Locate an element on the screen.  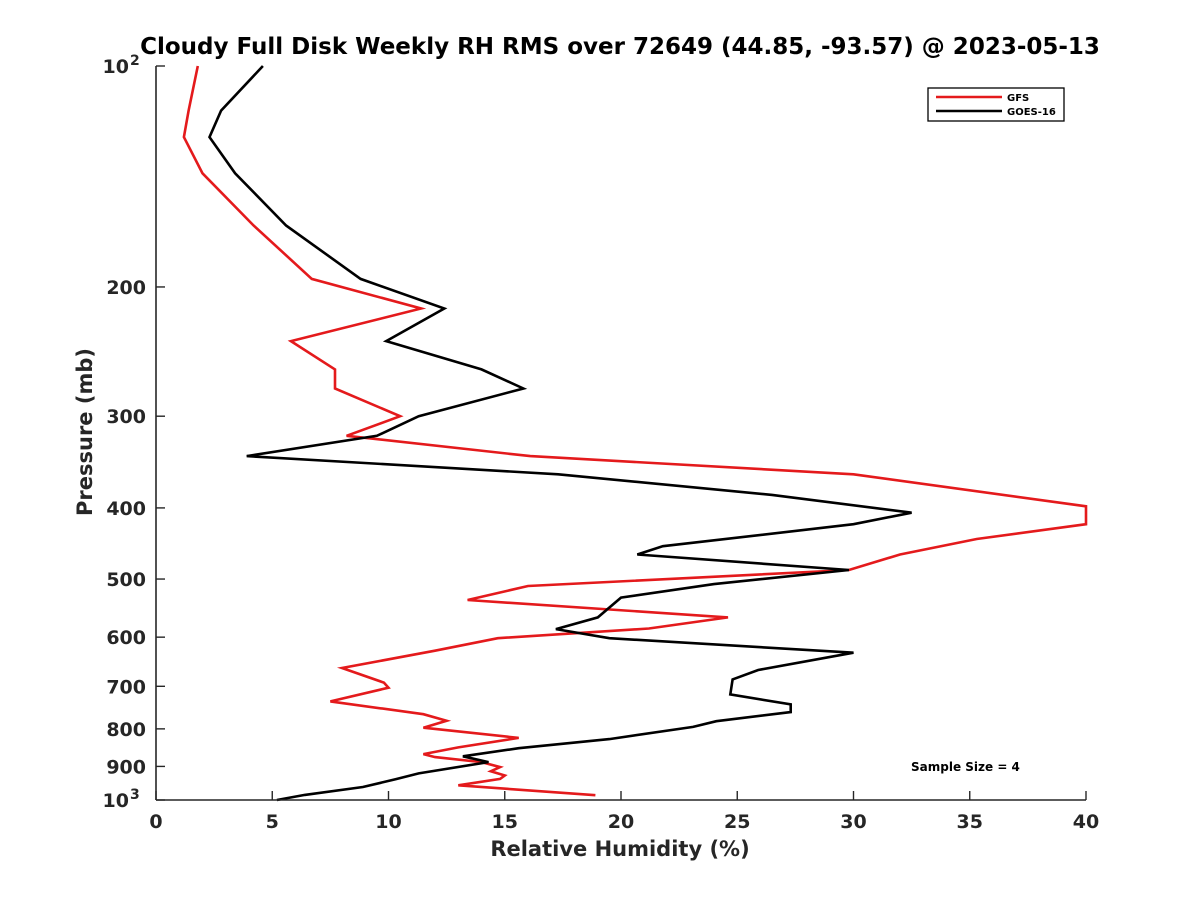
y-tick-label: 800 is located at coordinates (126, 730).